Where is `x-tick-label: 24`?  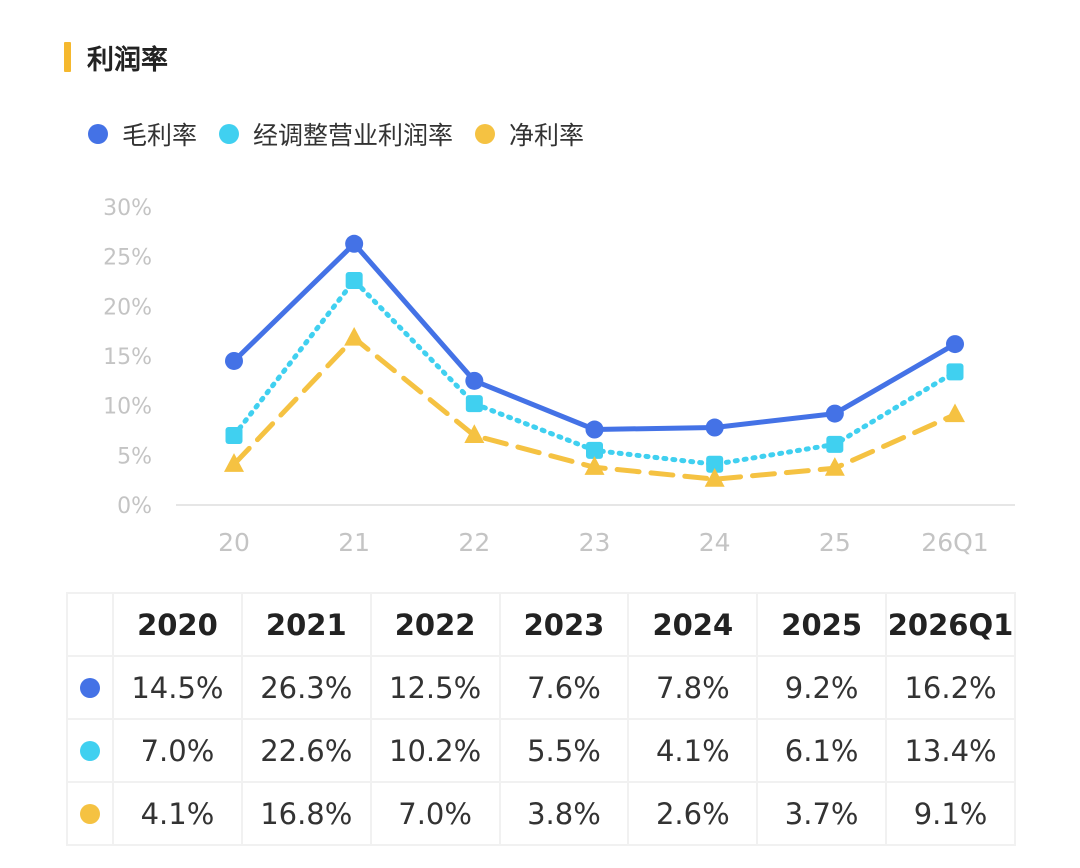 x-tick-label: 24 is located at coordinates (715, 542).